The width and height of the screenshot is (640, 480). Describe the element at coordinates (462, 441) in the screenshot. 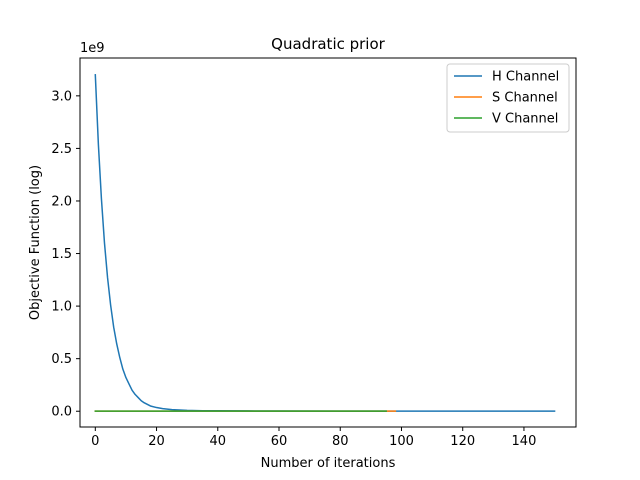

I see `x-tick-label: 120` at that location.